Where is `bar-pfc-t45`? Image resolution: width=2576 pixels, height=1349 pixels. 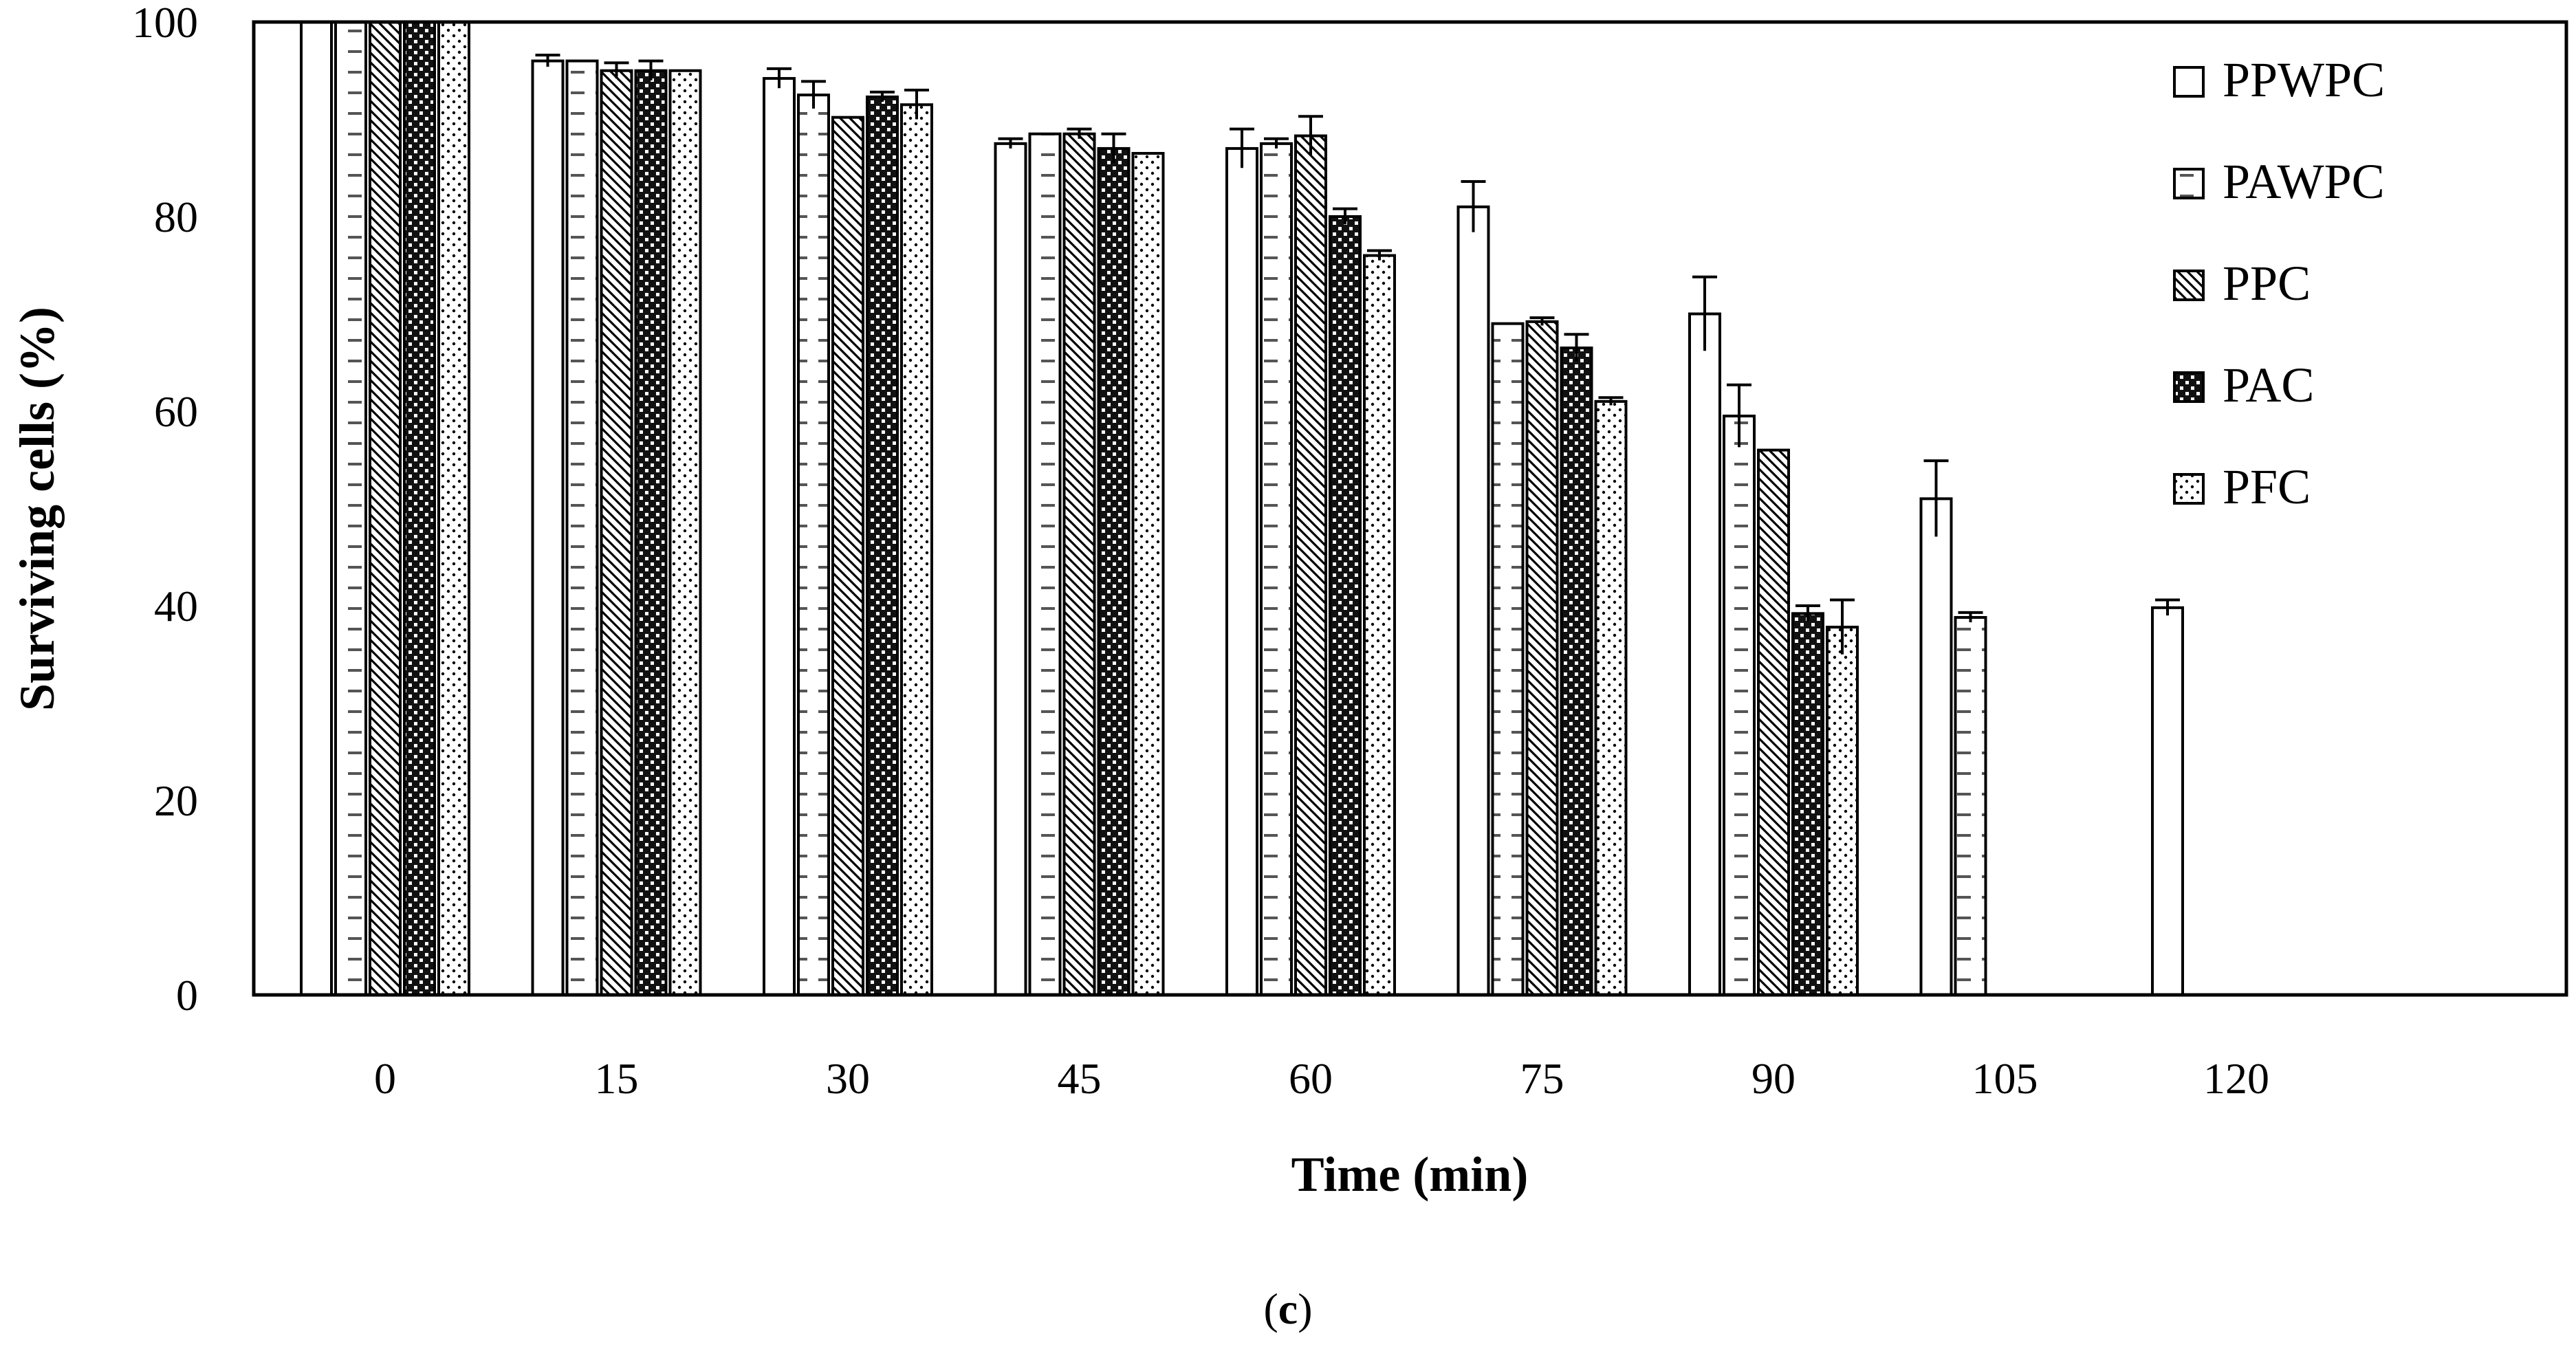
bar-pfc-t45 is located at coordinates (1148, 574).